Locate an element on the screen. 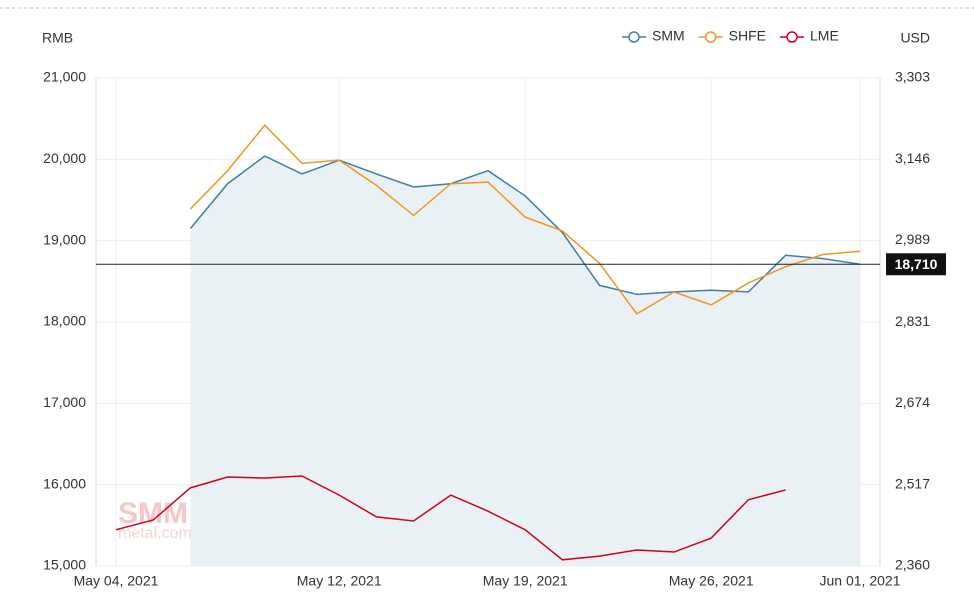 The height and width of the screenshot is (609, 974). current-value-box is located at coordinates (916, 264).